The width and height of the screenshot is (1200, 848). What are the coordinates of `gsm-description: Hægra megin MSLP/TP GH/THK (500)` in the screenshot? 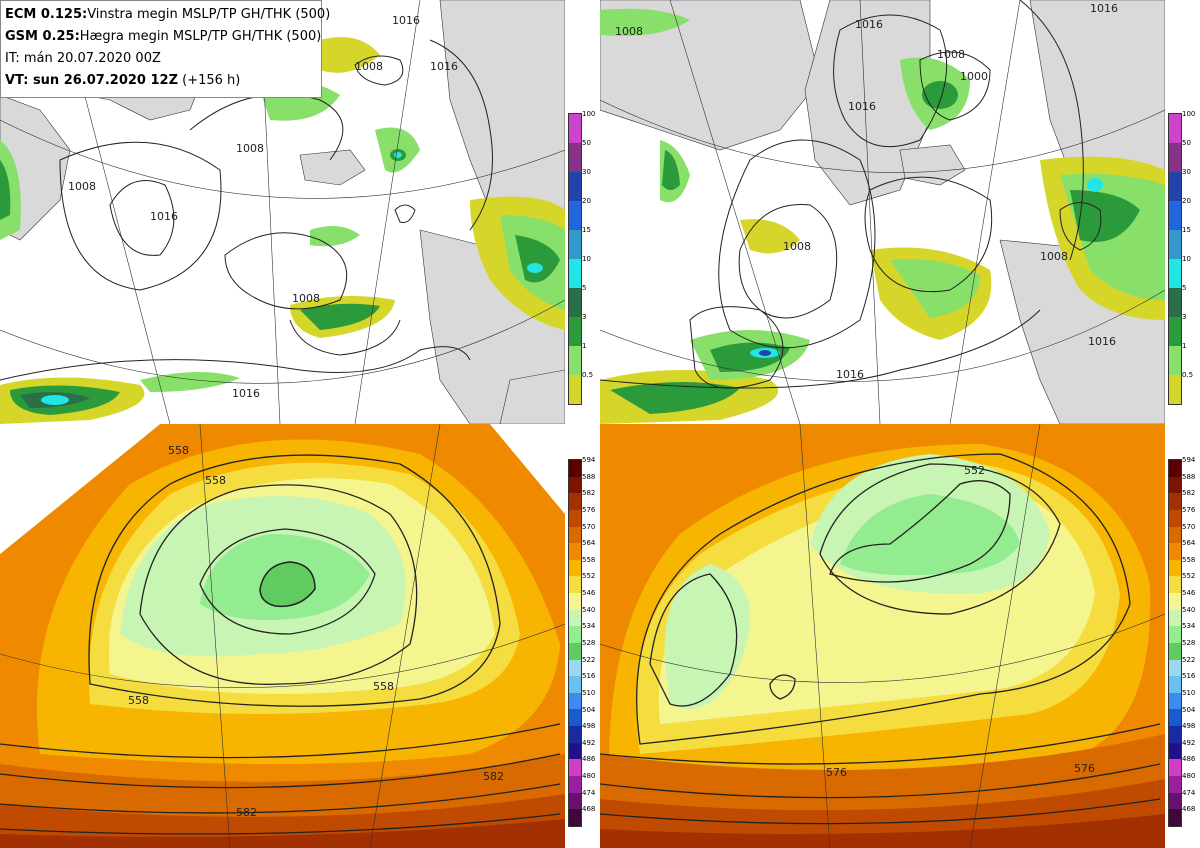 It's located at (200, 36).